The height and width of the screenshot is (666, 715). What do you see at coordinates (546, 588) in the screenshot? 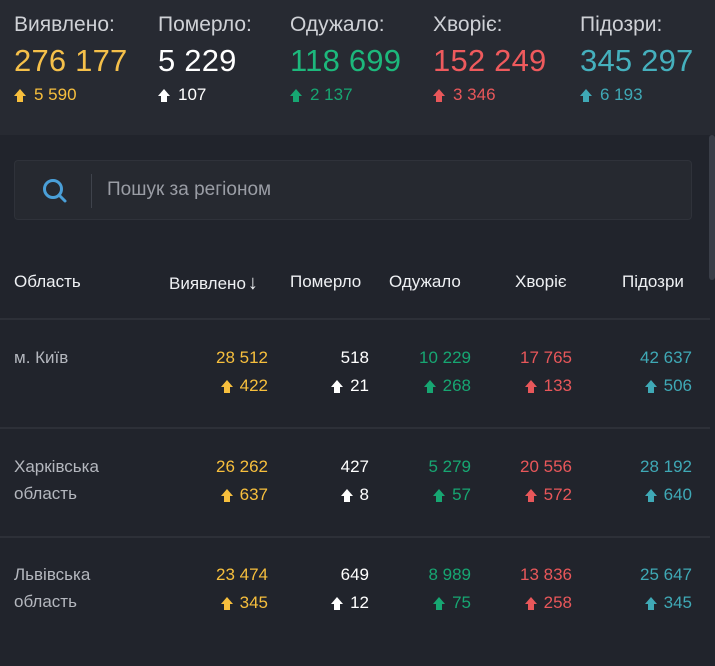
I see `cell-sick: 13 836 258` at bounding box center [546, 588].